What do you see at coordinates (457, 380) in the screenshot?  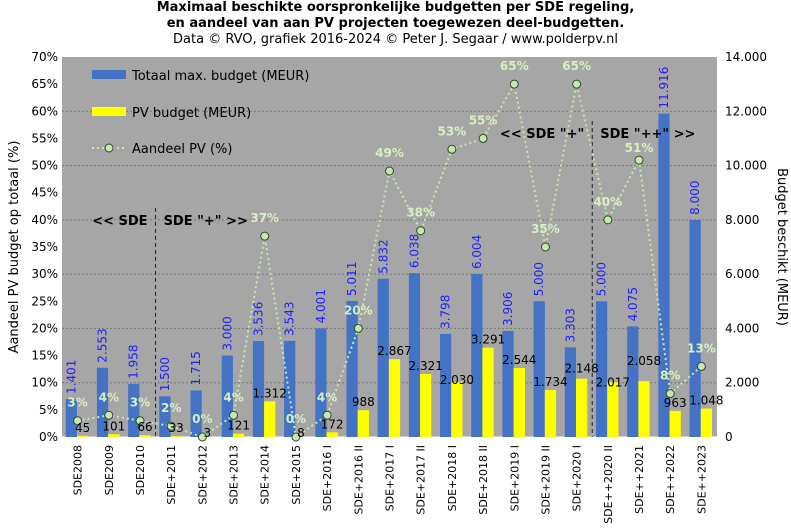 I see `label-group: 2.030` at bounding box center [457, 380].